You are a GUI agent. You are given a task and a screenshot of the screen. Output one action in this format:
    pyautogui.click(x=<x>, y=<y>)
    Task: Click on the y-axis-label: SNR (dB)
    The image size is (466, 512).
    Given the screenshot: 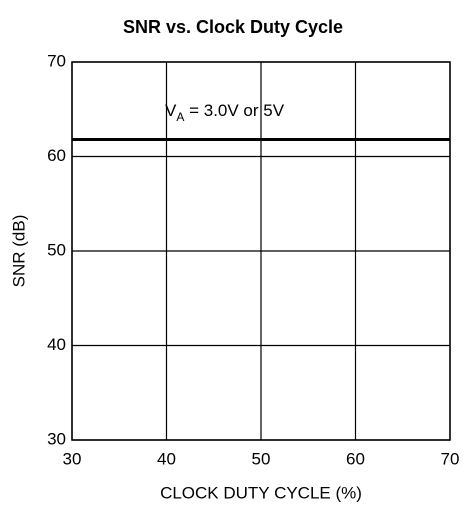 What is the action you would take?
    pyautogui.click(x=18, y=251)
    